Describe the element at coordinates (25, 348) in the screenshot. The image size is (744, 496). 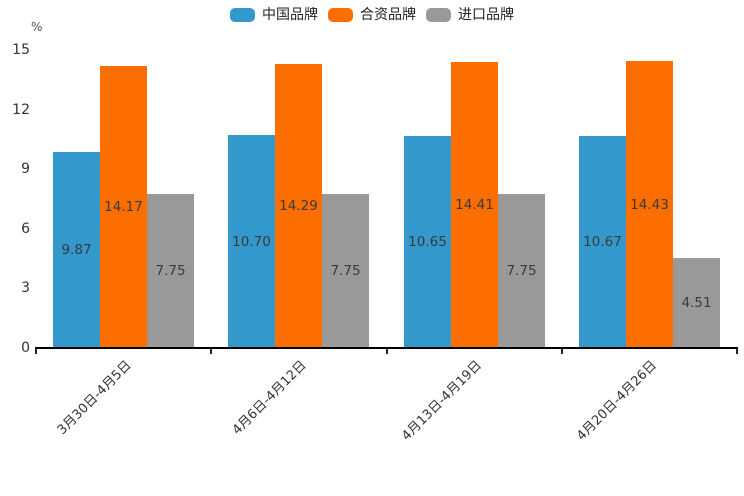
I see `y-tick-label: 0` at that location.